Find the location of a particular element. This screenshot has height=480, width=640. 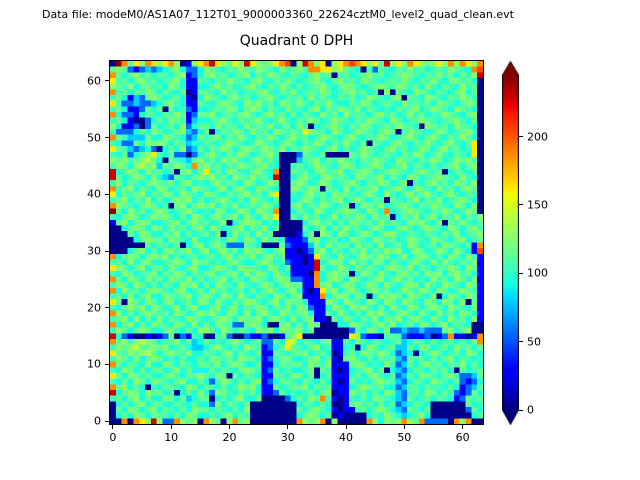

colorbar-tick-label: 200 is located at coordinates (537, 137).